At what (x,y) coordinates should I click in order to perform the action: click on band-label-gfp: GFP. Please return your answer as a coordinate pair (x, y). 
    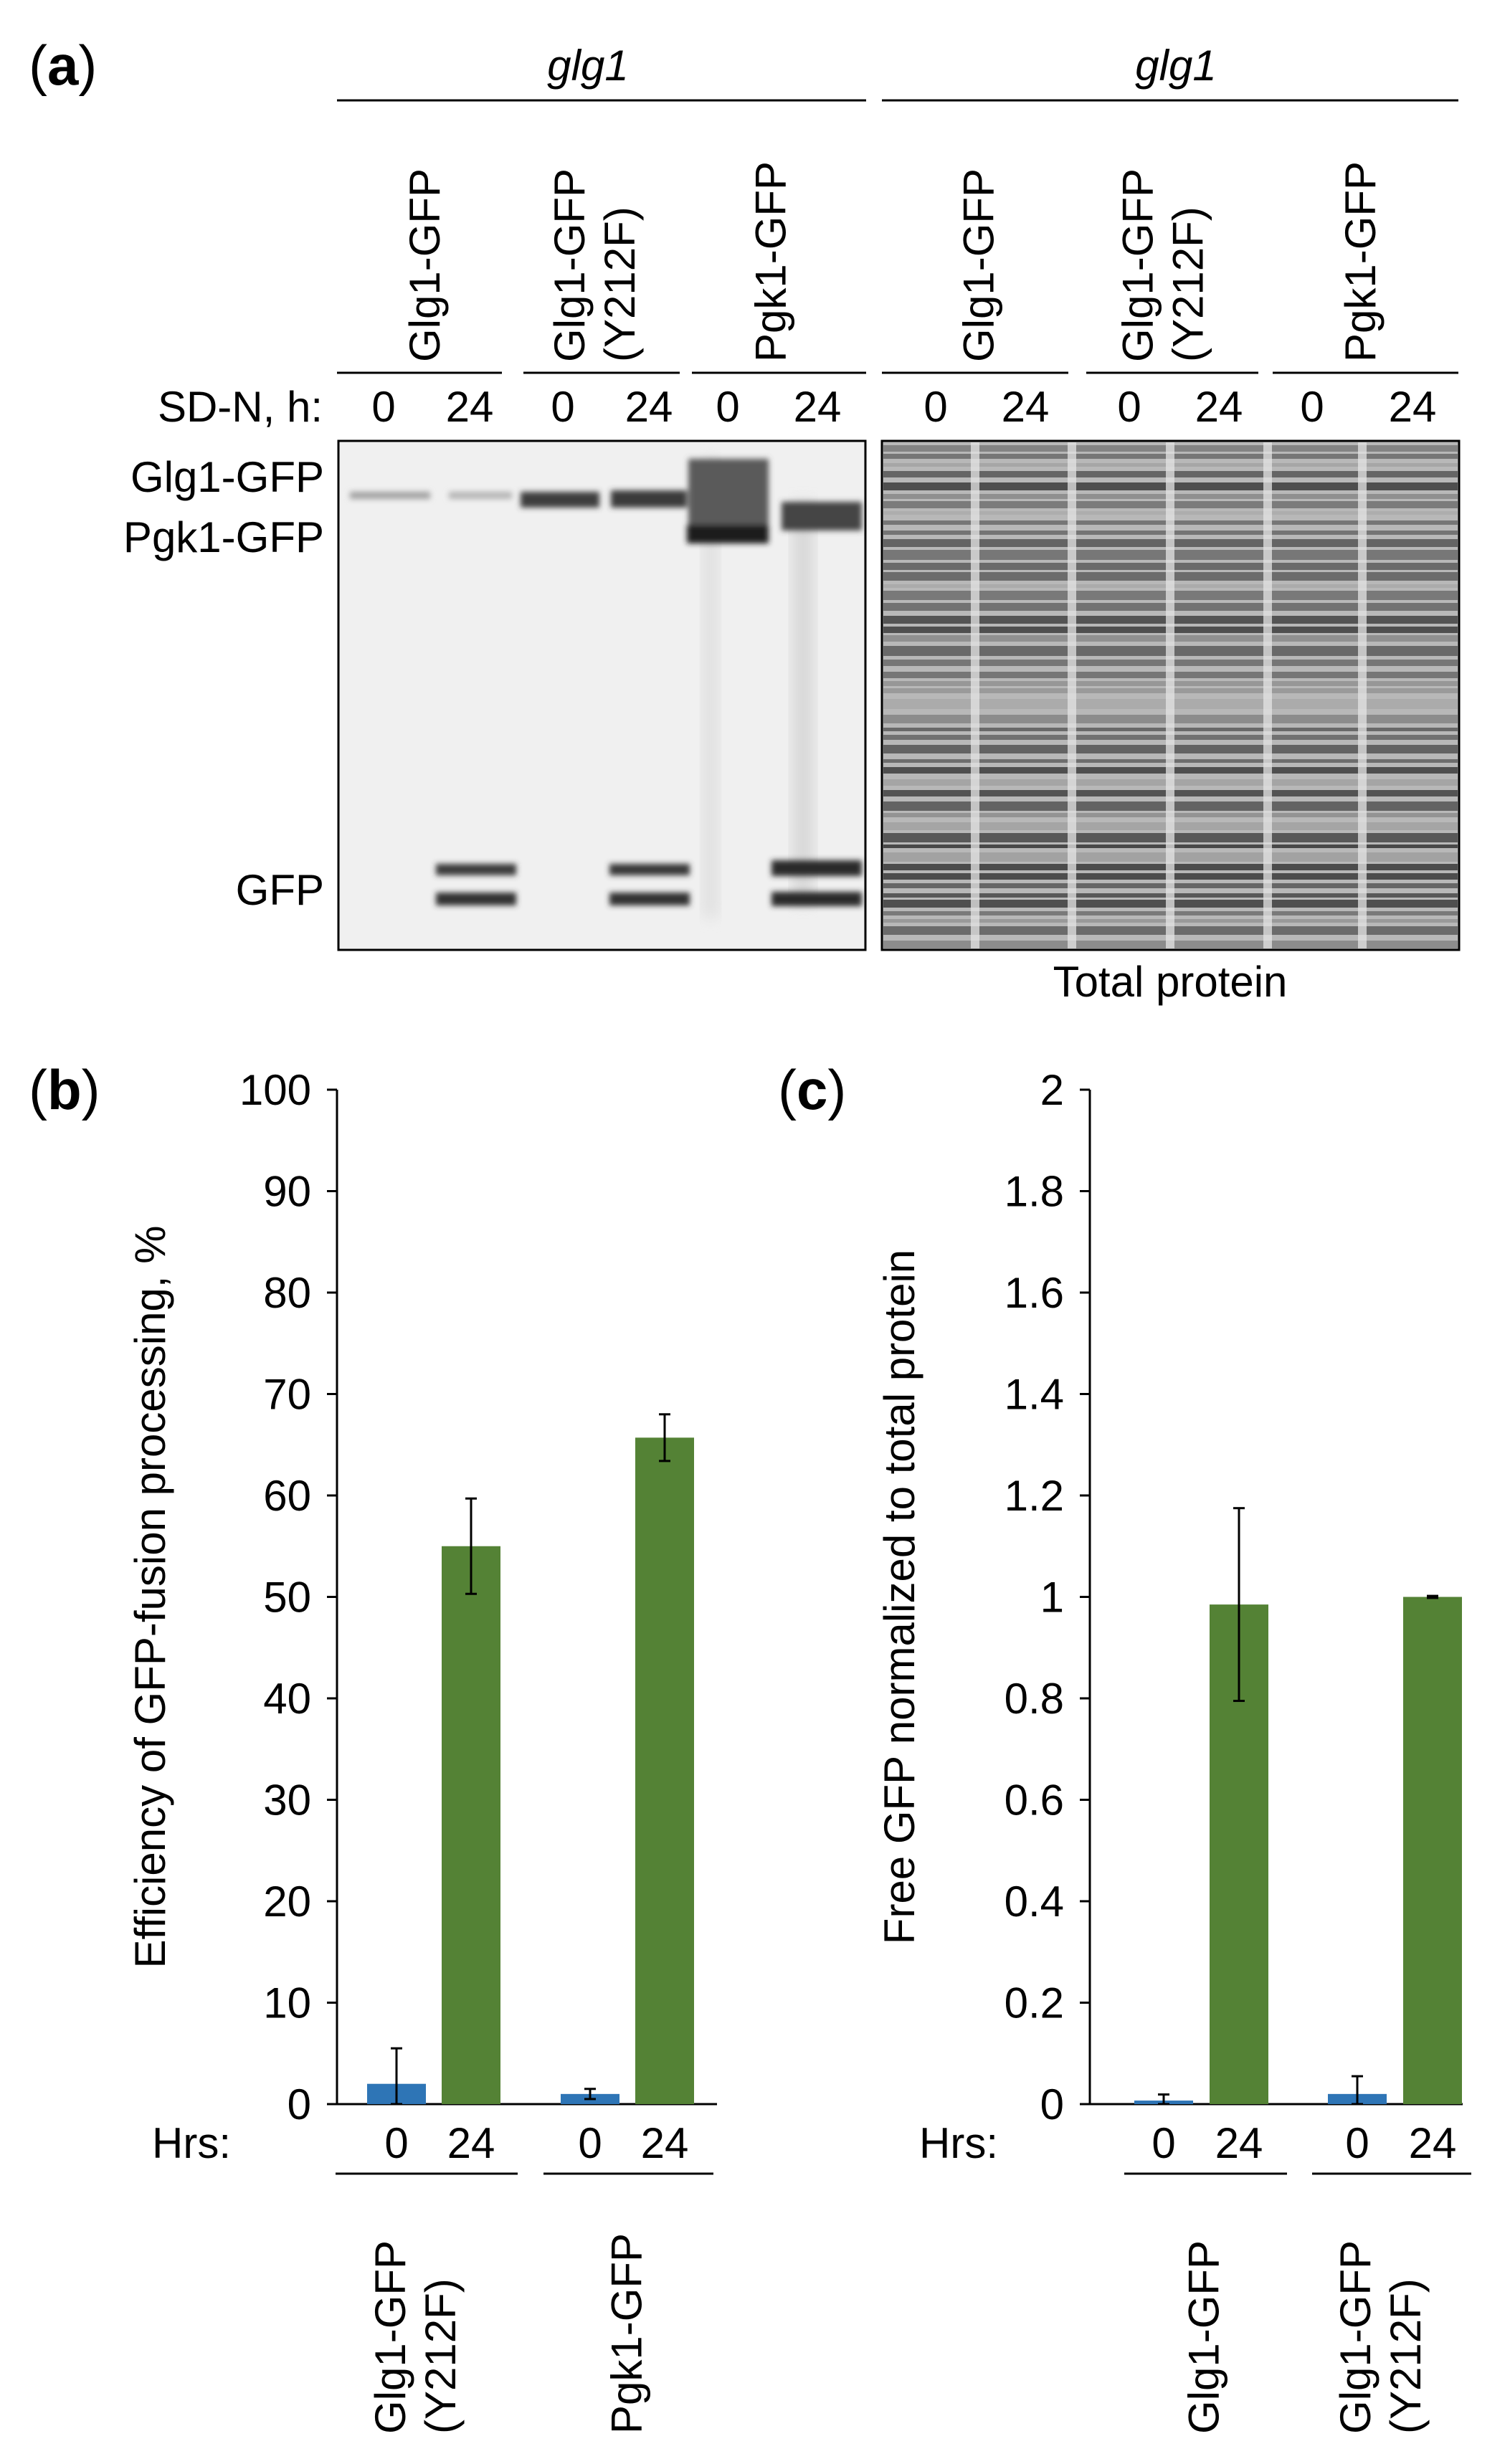
    Looking at the image, I should click on (280, 890).